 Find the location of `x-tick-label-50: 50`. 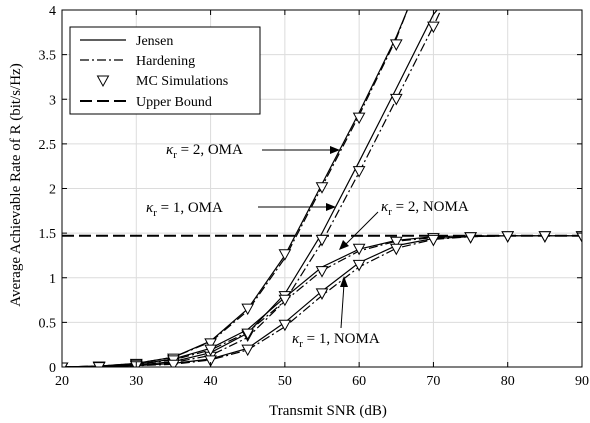

x-tick-label-50: 50 is located at coordinates (285, 381).